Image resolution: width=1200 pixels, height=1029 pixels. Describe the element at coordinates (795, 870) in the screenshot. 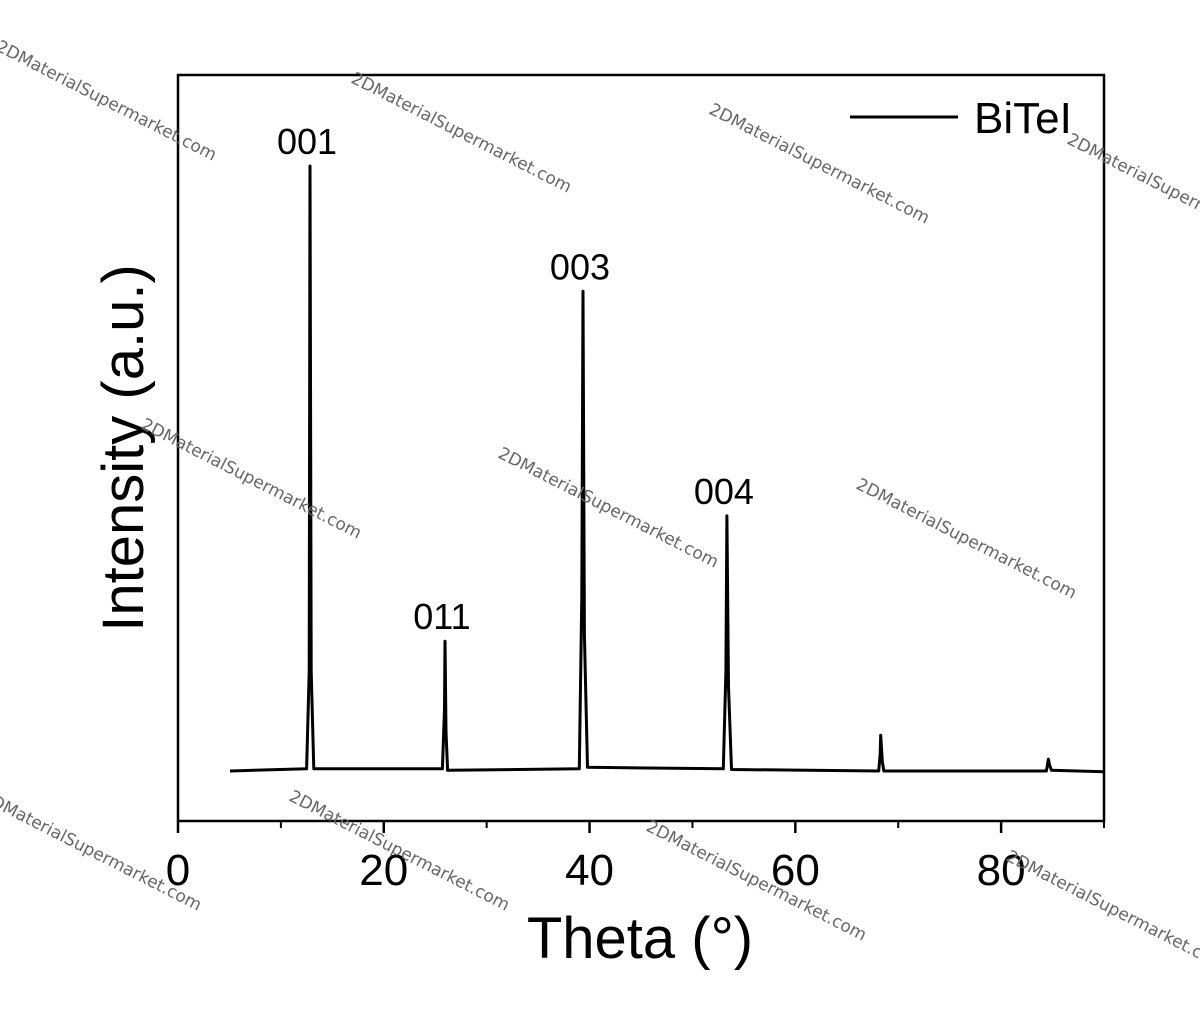

I see `x-tick-label: 60` at that location.